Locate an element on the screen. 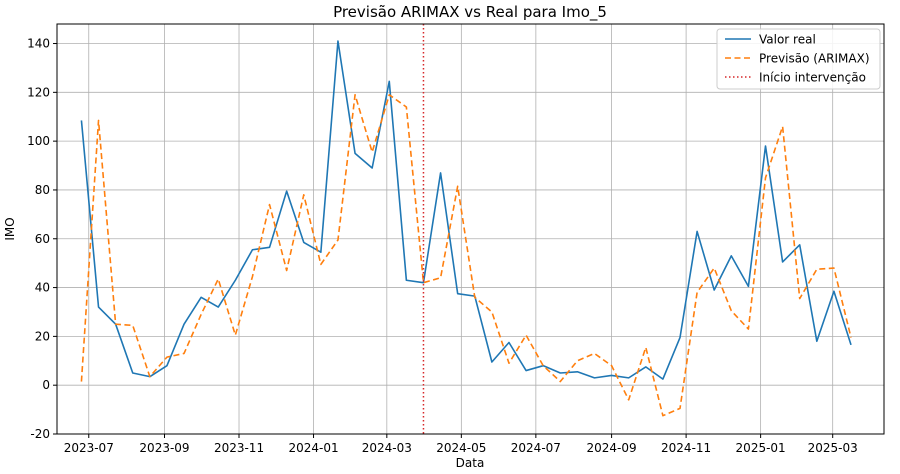 The height and width of the screenshot is (474, 900). x-tick-label: 2025-03 is located at coordinates (833, 448).